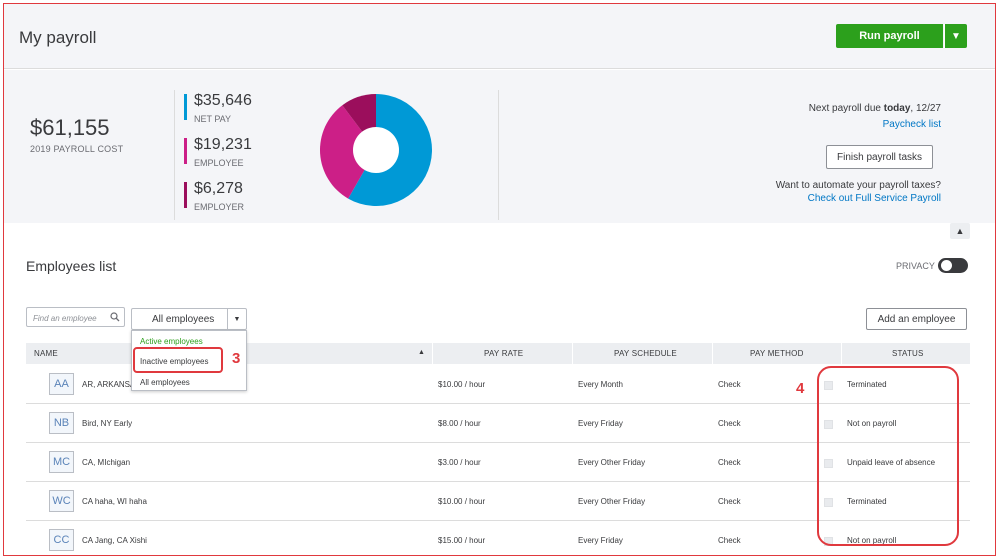 This screenshot has height=560, width=999. Describe the element at coordinates (70, 127) in the screenshot. I see `payroll-cost-total: $61,155` at that location.